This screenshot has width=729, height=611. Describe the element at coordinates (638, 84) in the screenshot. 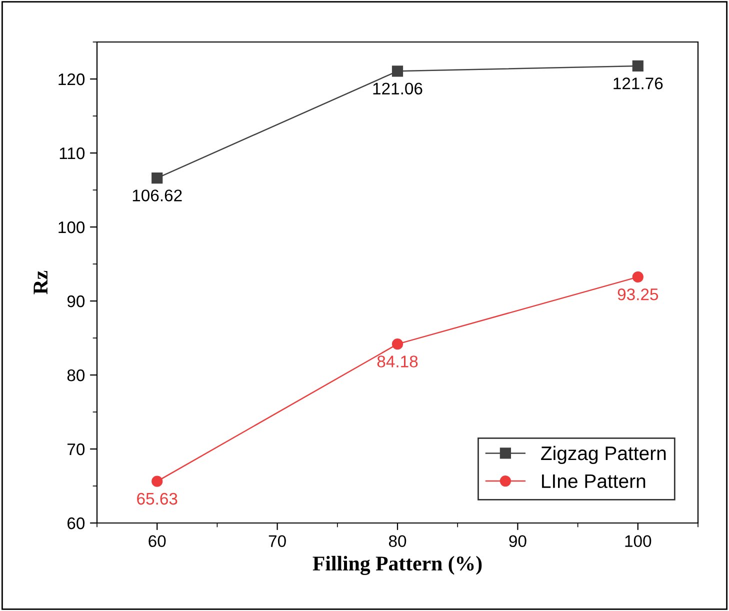

I see `data-label: 121.76` at that location.